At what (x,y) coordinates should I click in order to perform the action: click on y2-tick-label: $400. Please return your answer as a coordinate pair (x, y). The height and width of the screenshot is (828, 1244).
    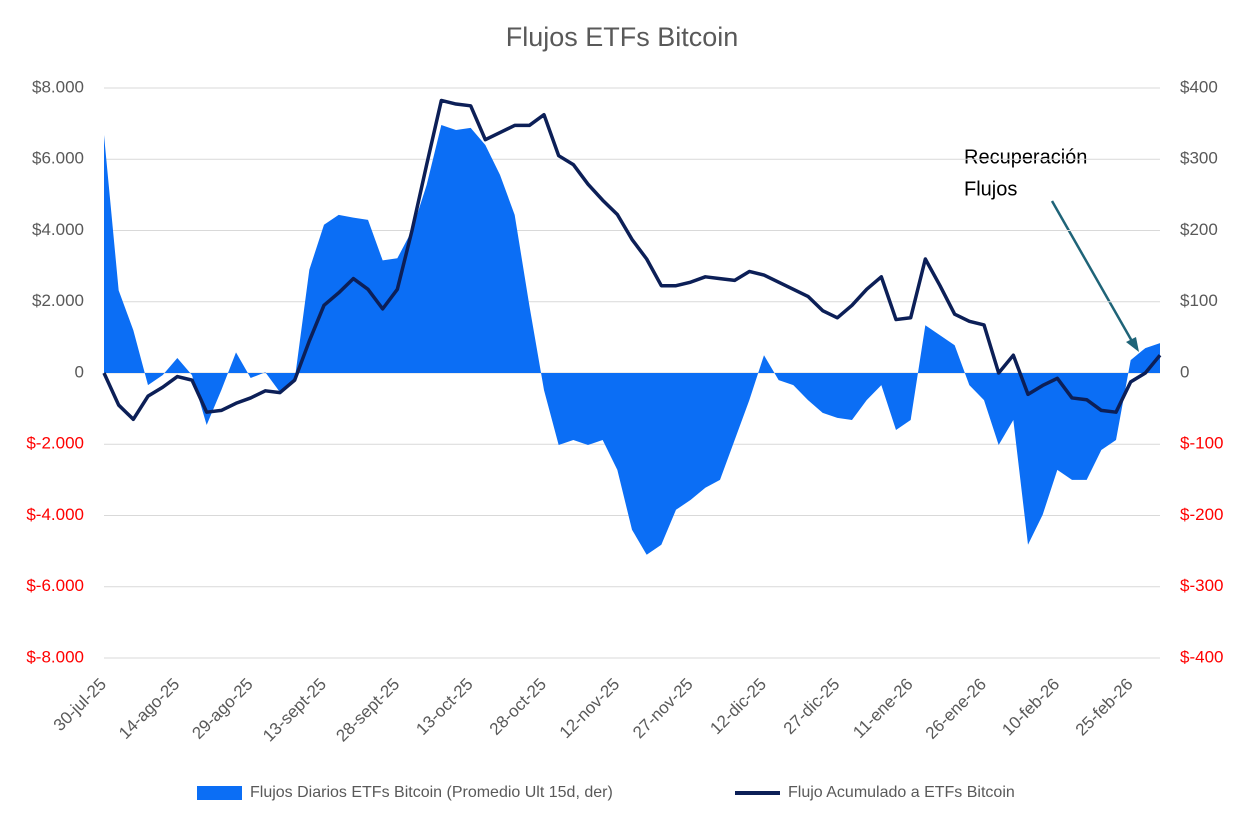
    Looking at the image, I should click on (1199, 86).